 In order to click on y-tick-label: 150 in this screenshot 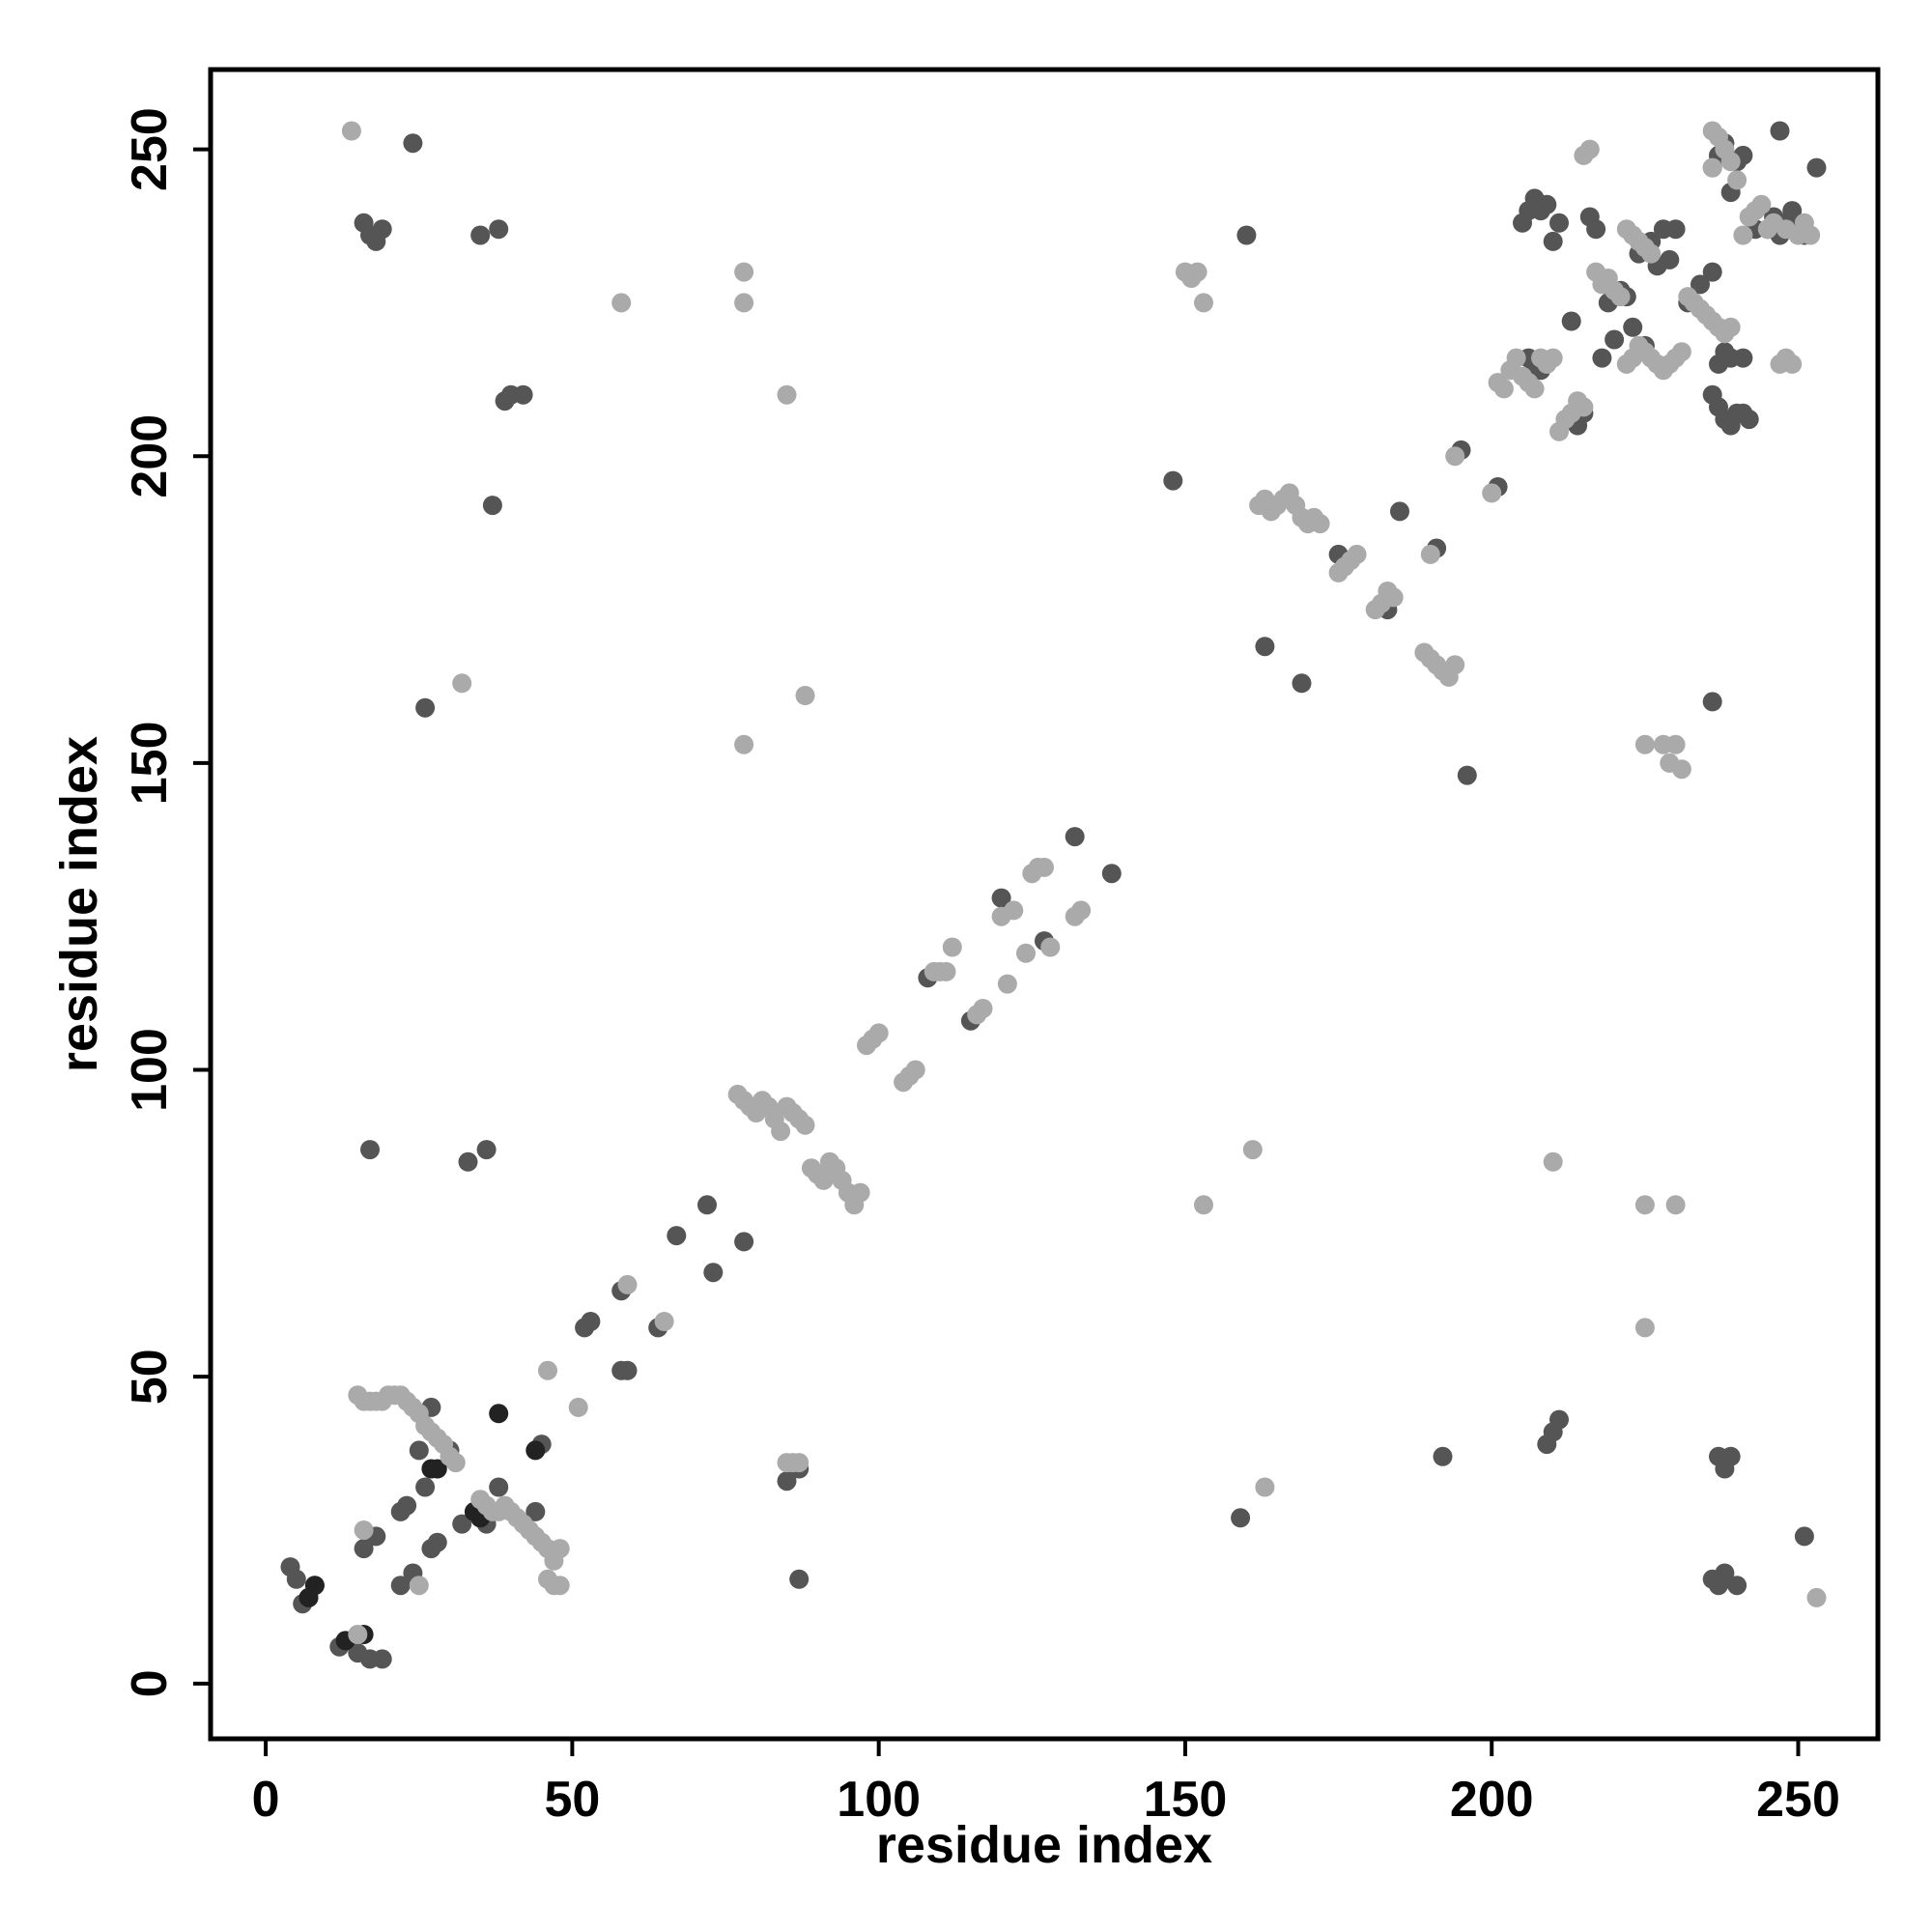, I will do `click(150, 764)`.